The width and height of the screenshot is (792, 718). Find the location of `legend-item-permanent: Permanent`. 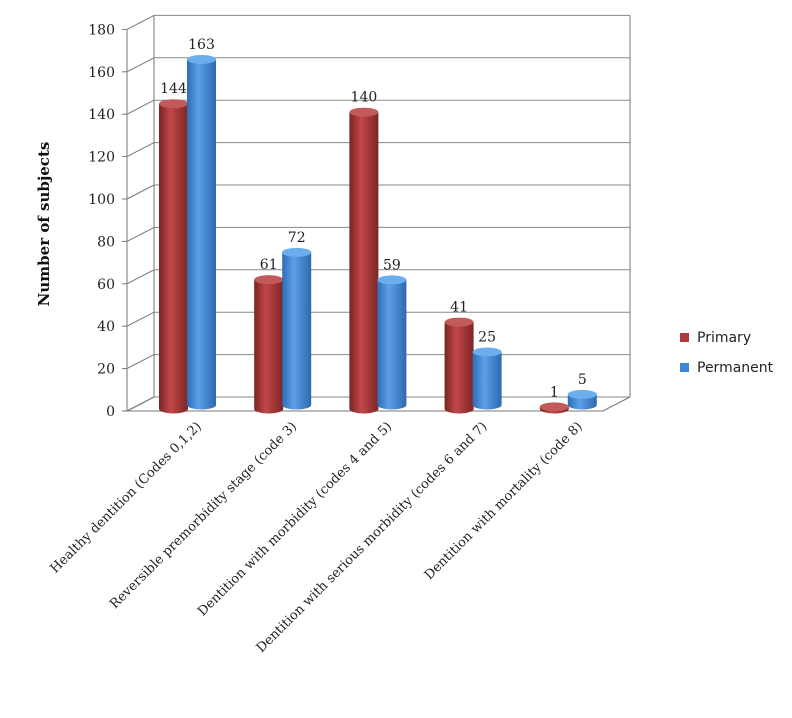

legend-item-permanent: Permanent is located at coordinates (727, 368).